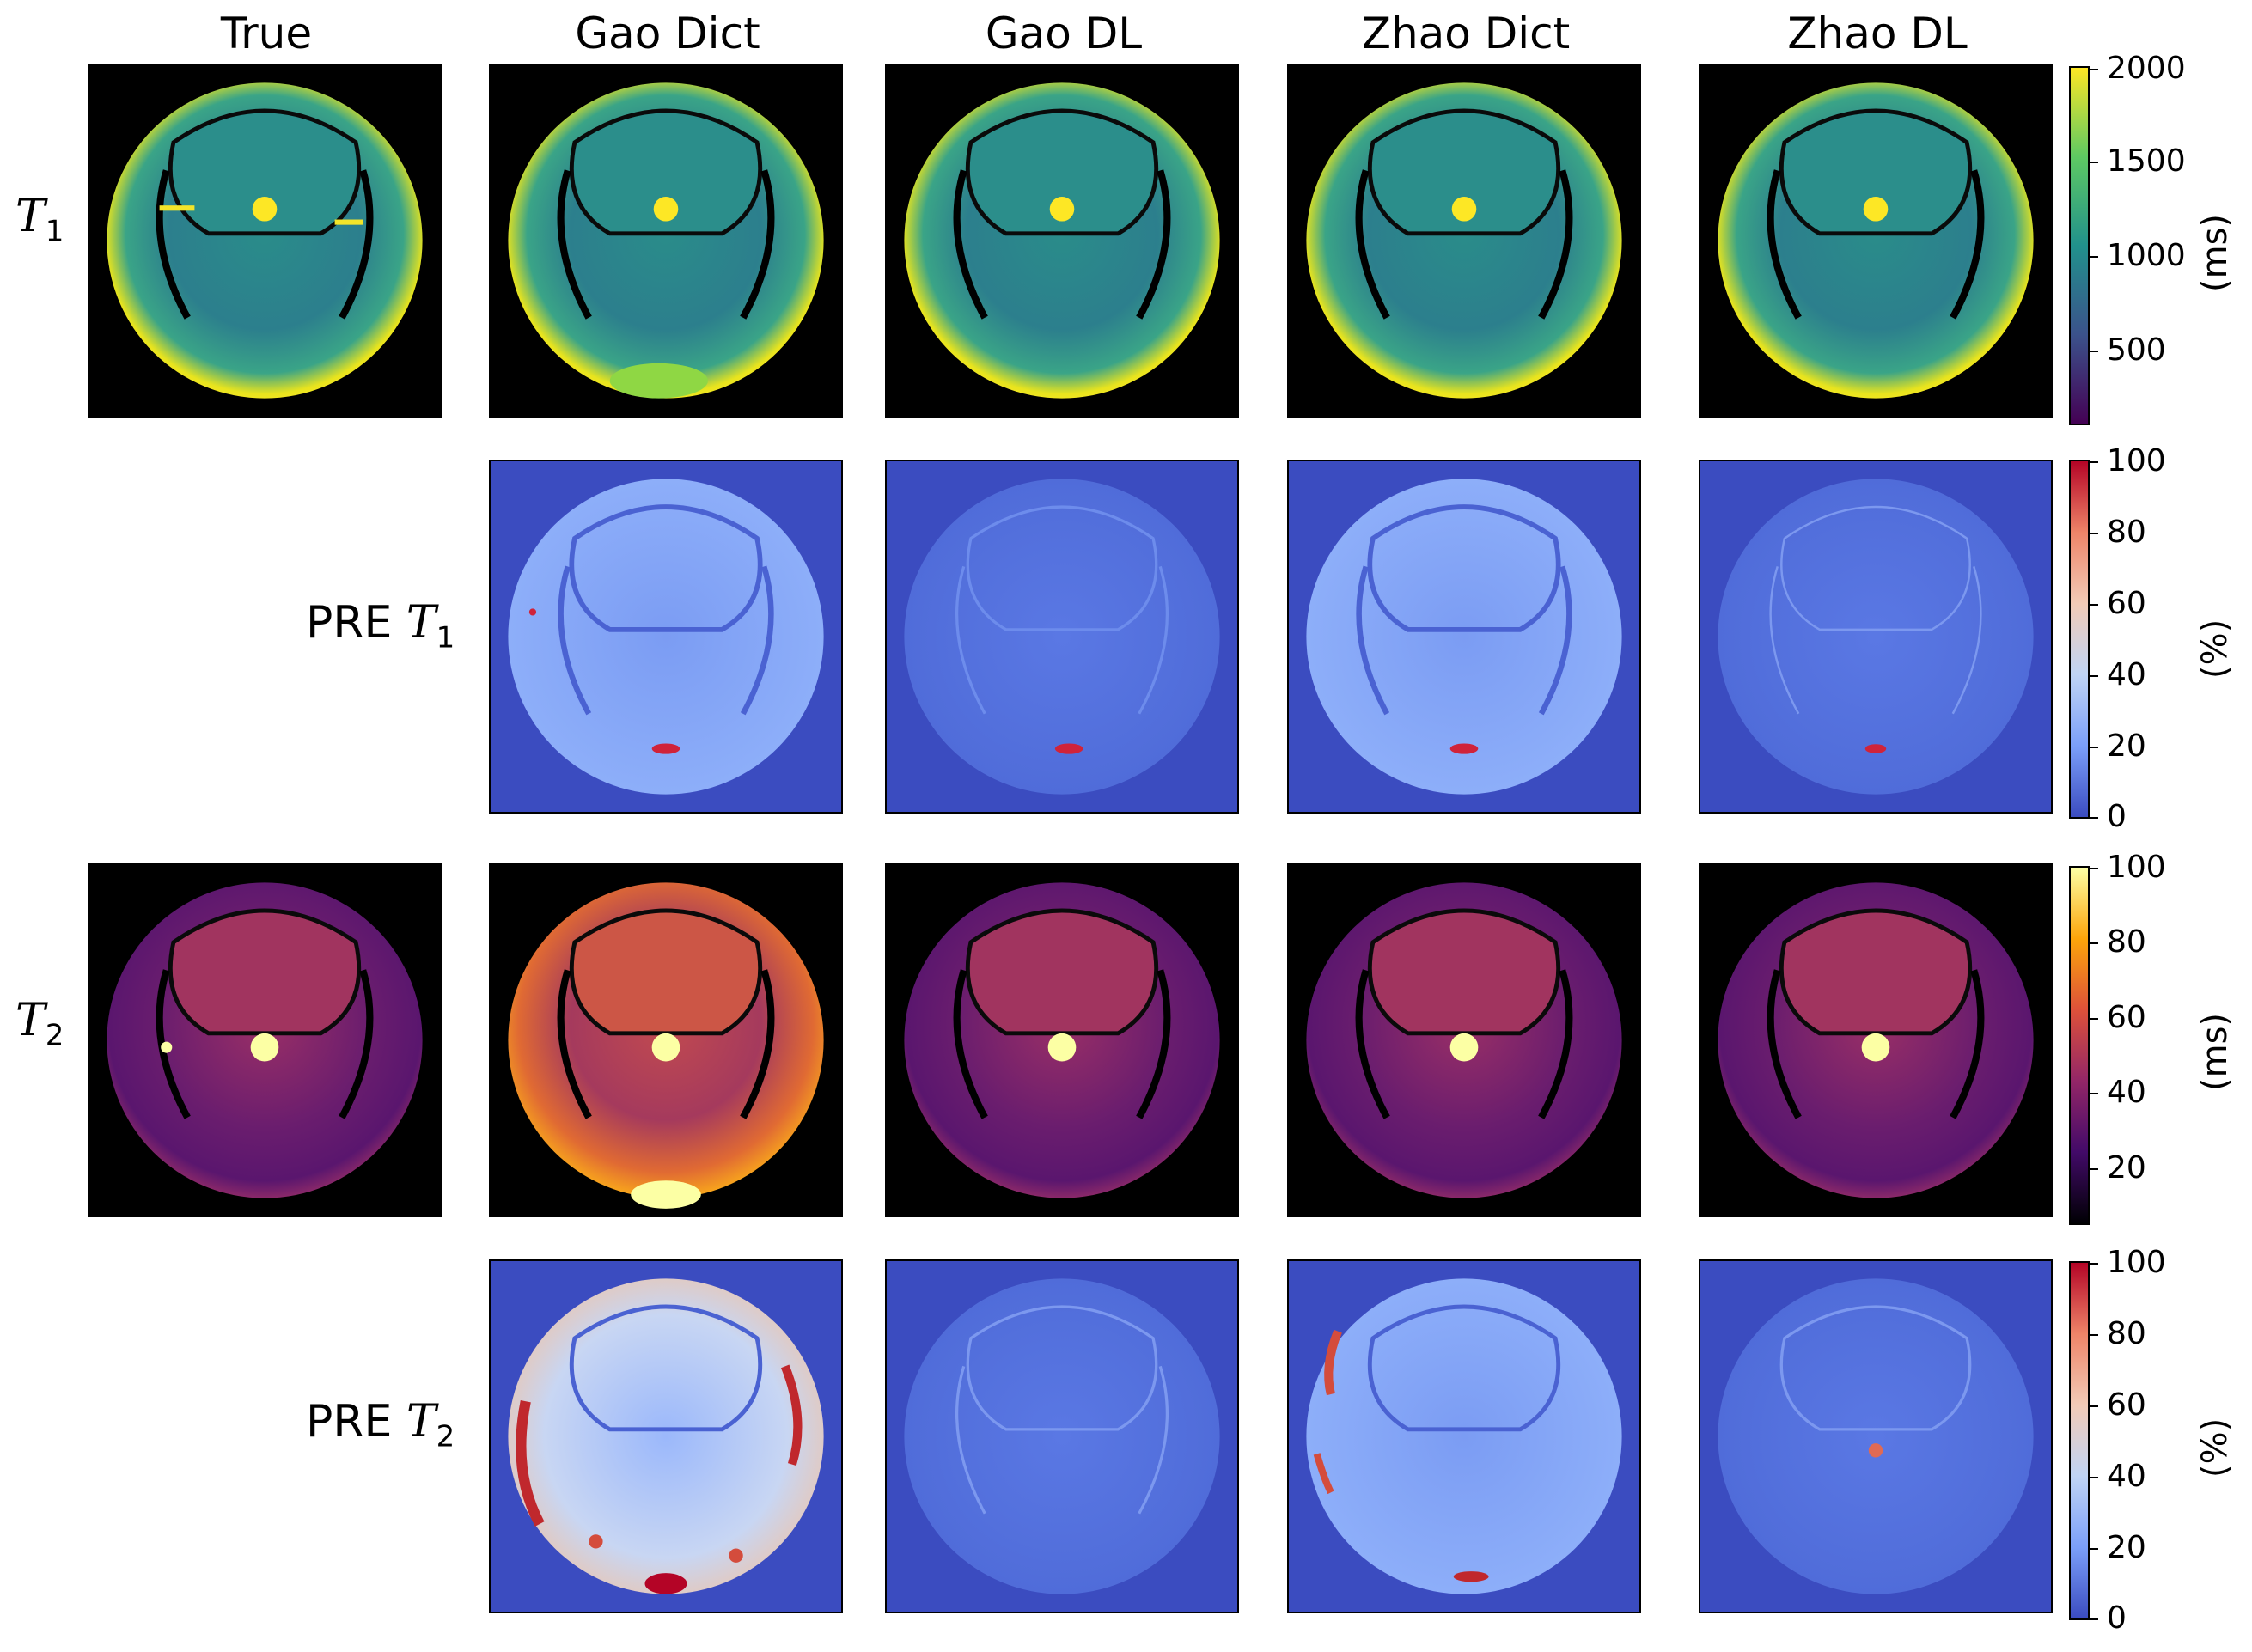  Describe the element at coordinates (1464, 637) in the screenshot. I see `pre-t1-zhao-dict-image` at that location.